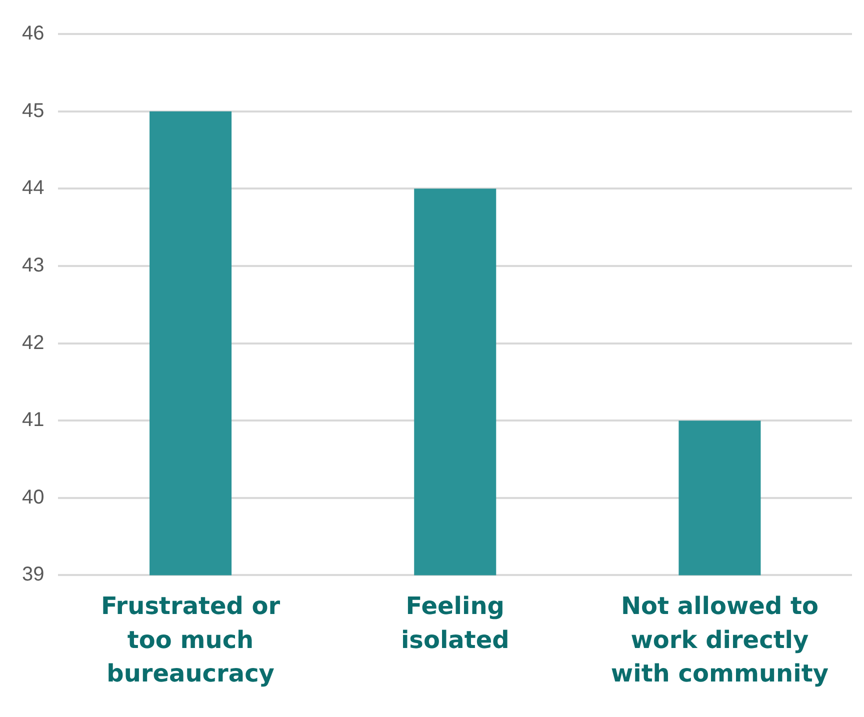 Image resolution: width=864 pixels, height=717 pixels. Describe the element at coordinates (33, 188) in the screenshot. I see `y-tick-label: 44` at that location.